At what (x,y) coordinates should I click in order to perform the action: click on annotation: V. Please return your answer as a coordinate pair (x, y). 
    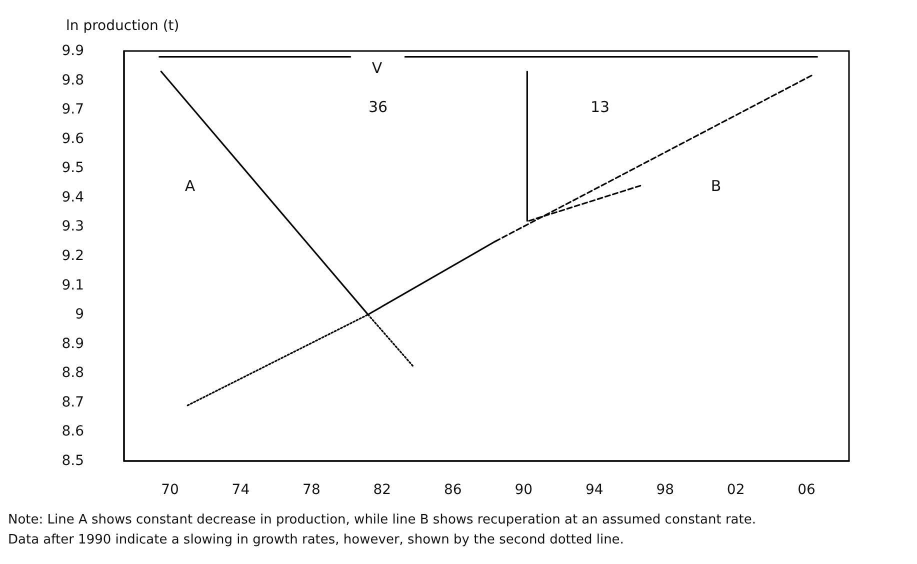
    Looking at the image, I should click on (377, 68).